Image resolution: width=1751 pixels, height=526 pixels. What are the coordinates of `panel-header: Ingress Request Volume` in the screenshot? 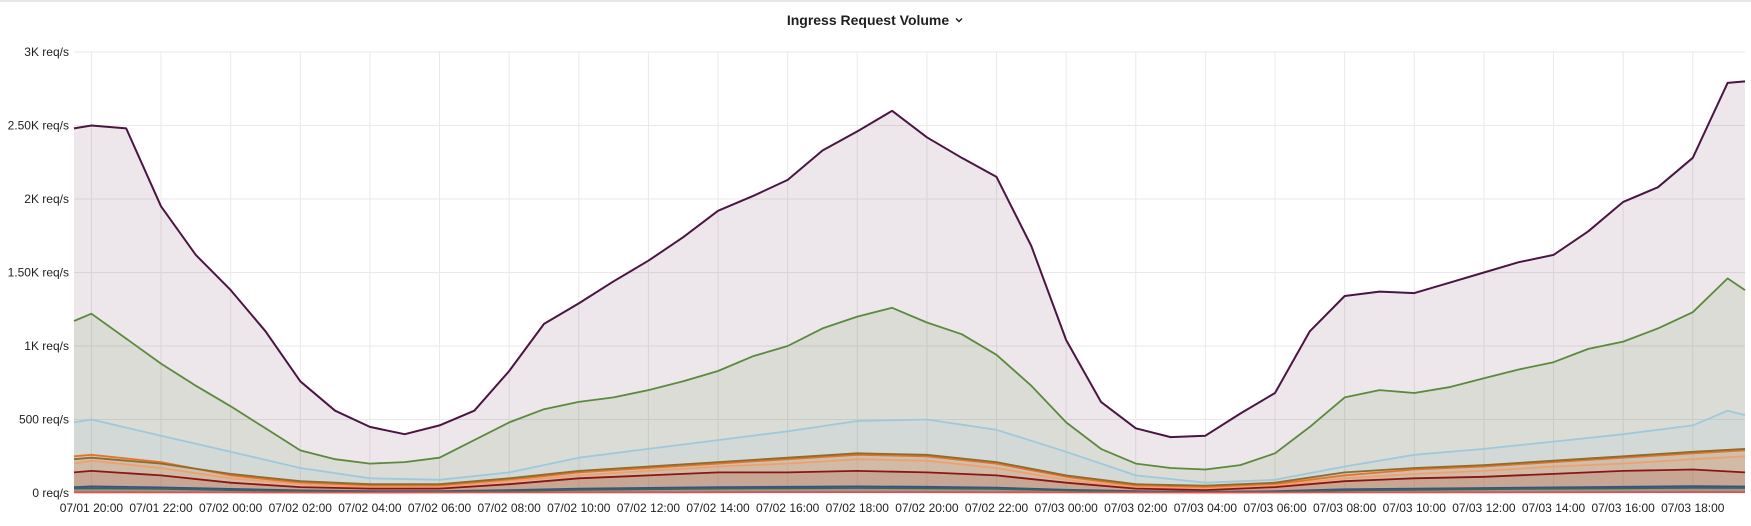 It's located at (875, 20).